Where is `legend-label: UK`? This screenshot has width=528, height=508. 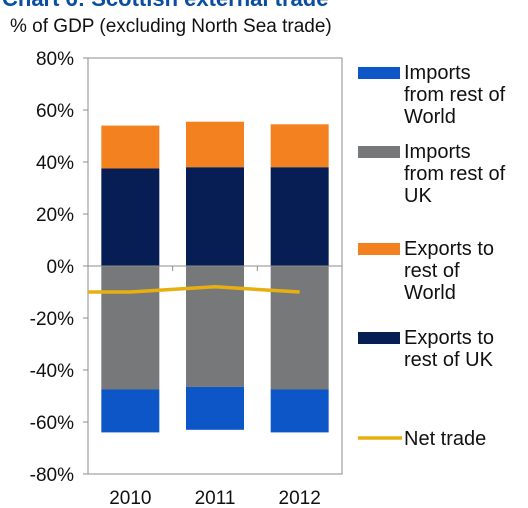
legend-label: UK is located at coordinates (418, 196).